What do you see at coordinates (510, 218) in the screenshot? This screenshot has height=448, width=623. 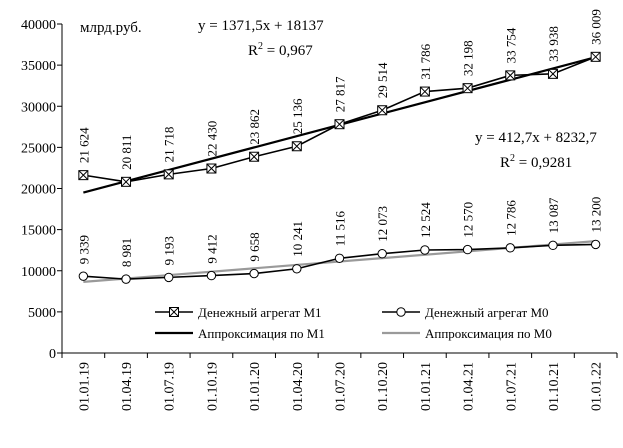 I see `data-label: 12 786` at bounding box center [510, 218].